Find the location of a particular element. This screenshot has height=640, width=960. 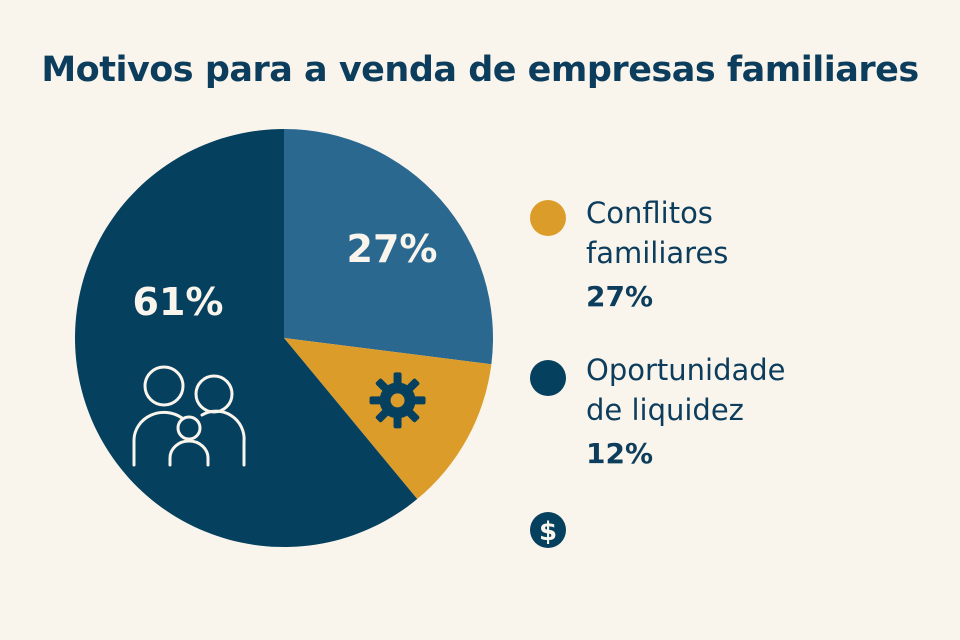

legend-label-line1: Conflitos is located at coordinates (649, 213).